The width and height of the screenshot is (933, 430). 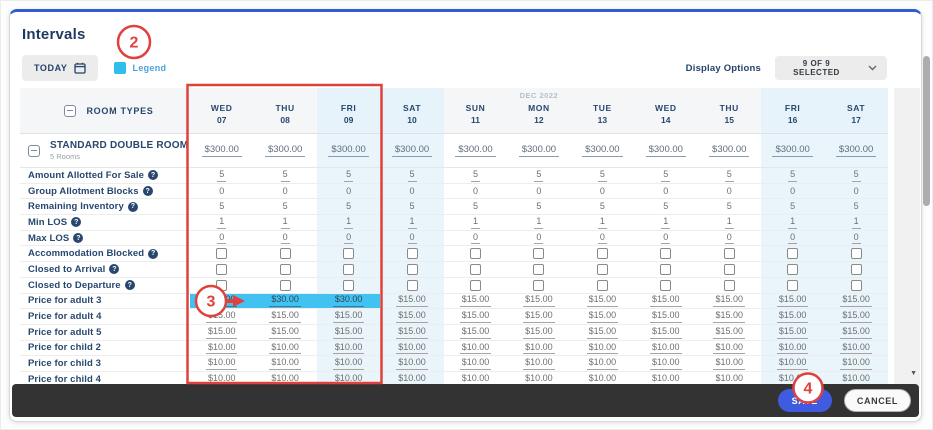 I want to click on page-scrollbar-thumb, so click(x=926, y=131).